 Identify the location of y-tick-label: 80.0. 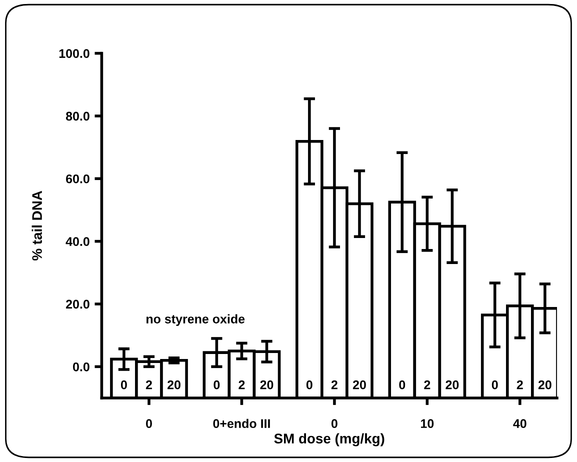
(78, 116).